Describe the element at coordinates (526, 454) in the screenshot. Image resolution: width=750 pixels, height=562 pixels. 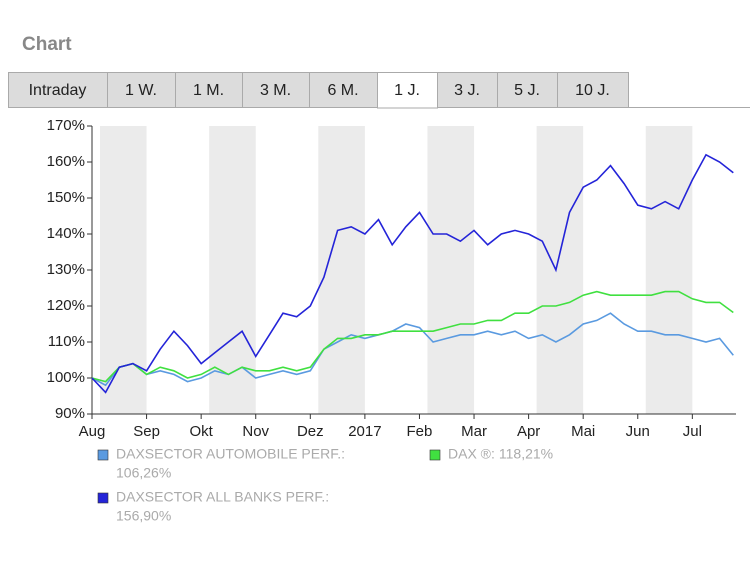
I see `legend-value: 118,21%` at that location.